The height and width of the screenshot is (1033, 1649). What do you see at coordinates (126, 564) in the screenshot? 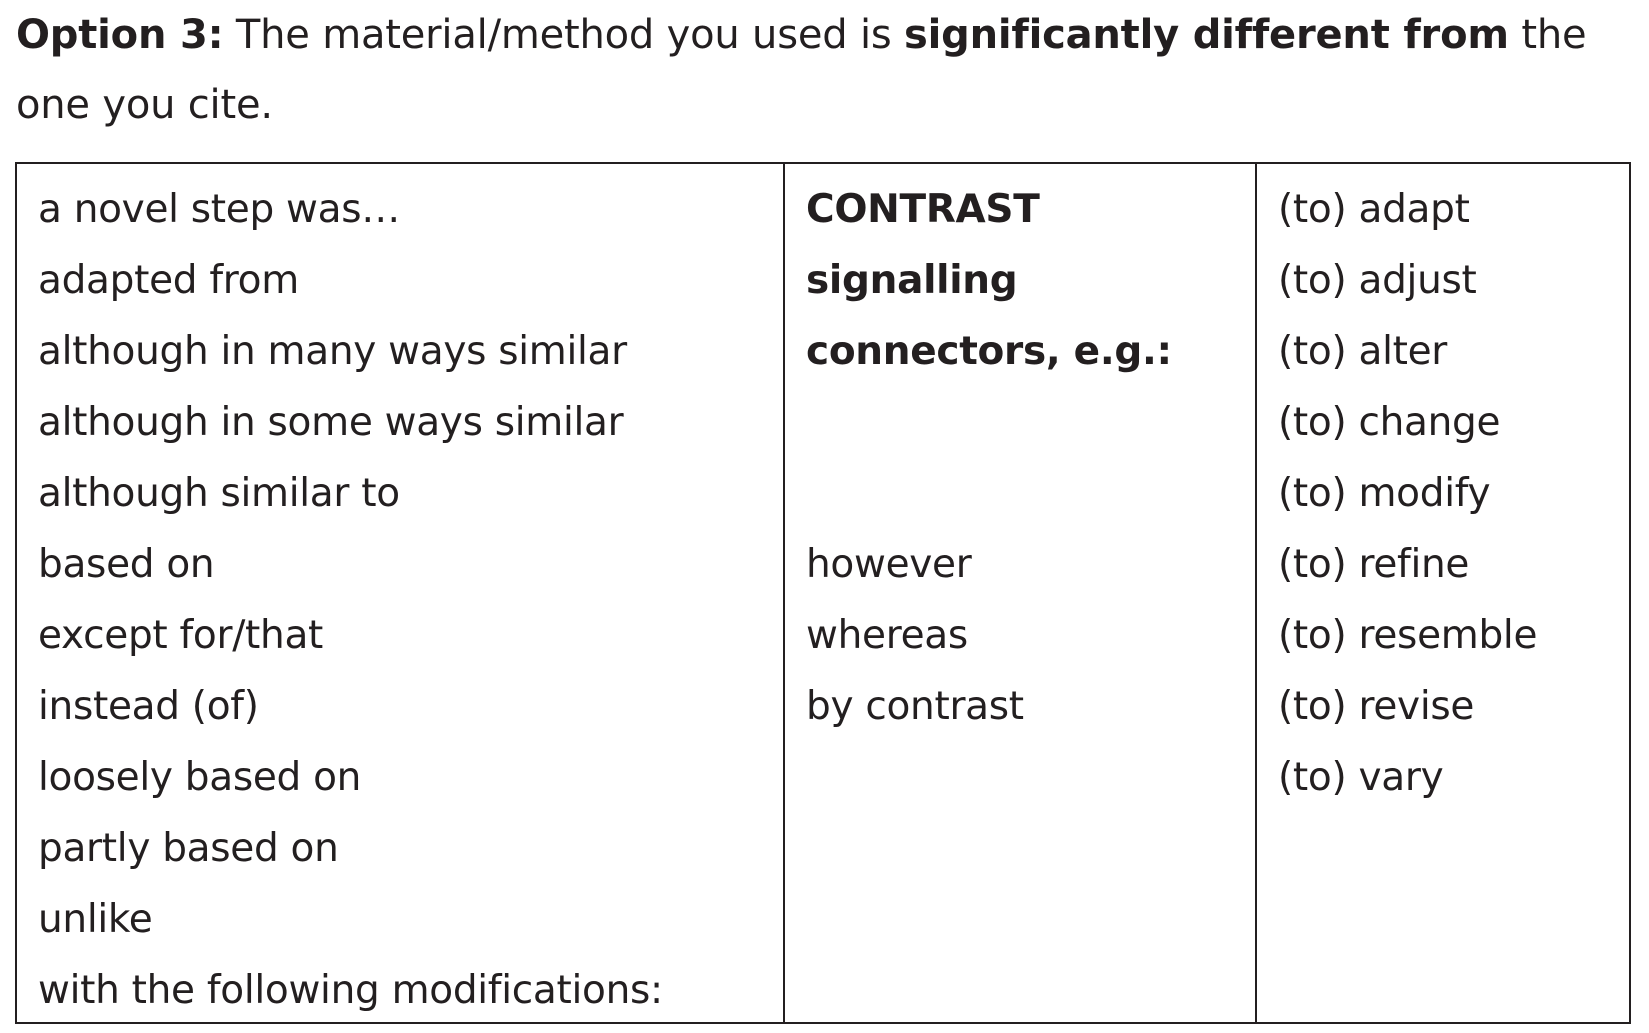
I see `phrase-item: based on` at bounding box center [126, 564].